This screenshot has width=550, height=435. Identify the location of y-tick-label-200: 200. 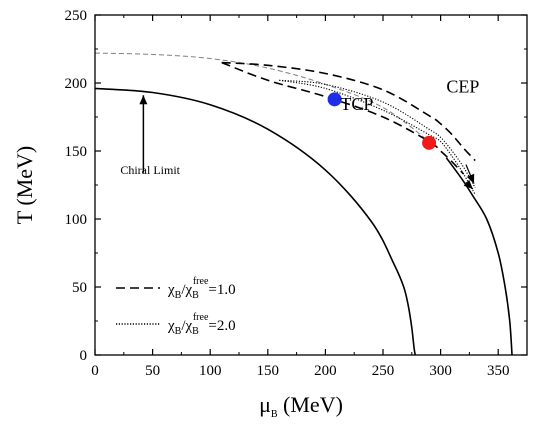
(76, 84).